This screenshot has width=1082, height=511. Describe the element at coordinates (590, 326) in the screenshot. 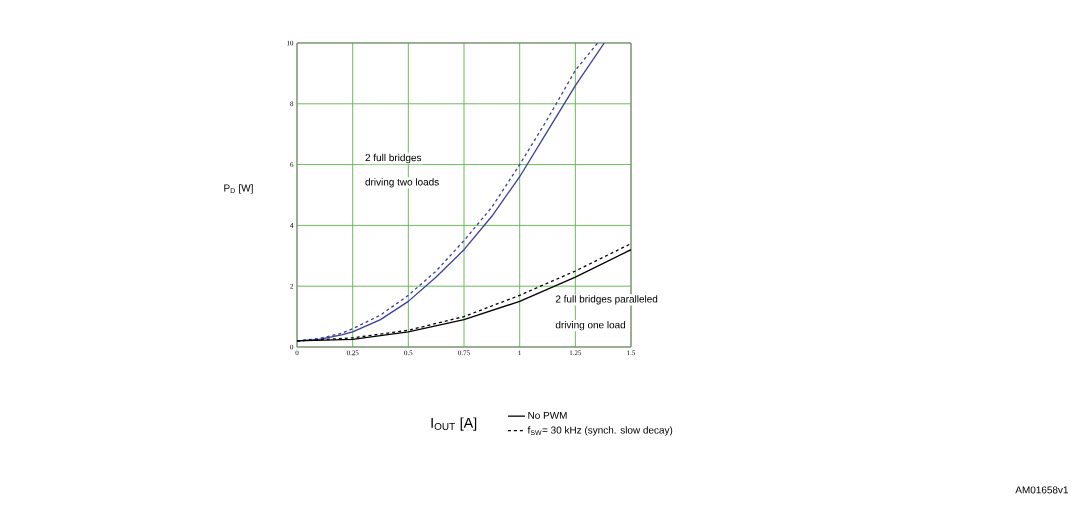

I see `annotation: driving one load` at that location.